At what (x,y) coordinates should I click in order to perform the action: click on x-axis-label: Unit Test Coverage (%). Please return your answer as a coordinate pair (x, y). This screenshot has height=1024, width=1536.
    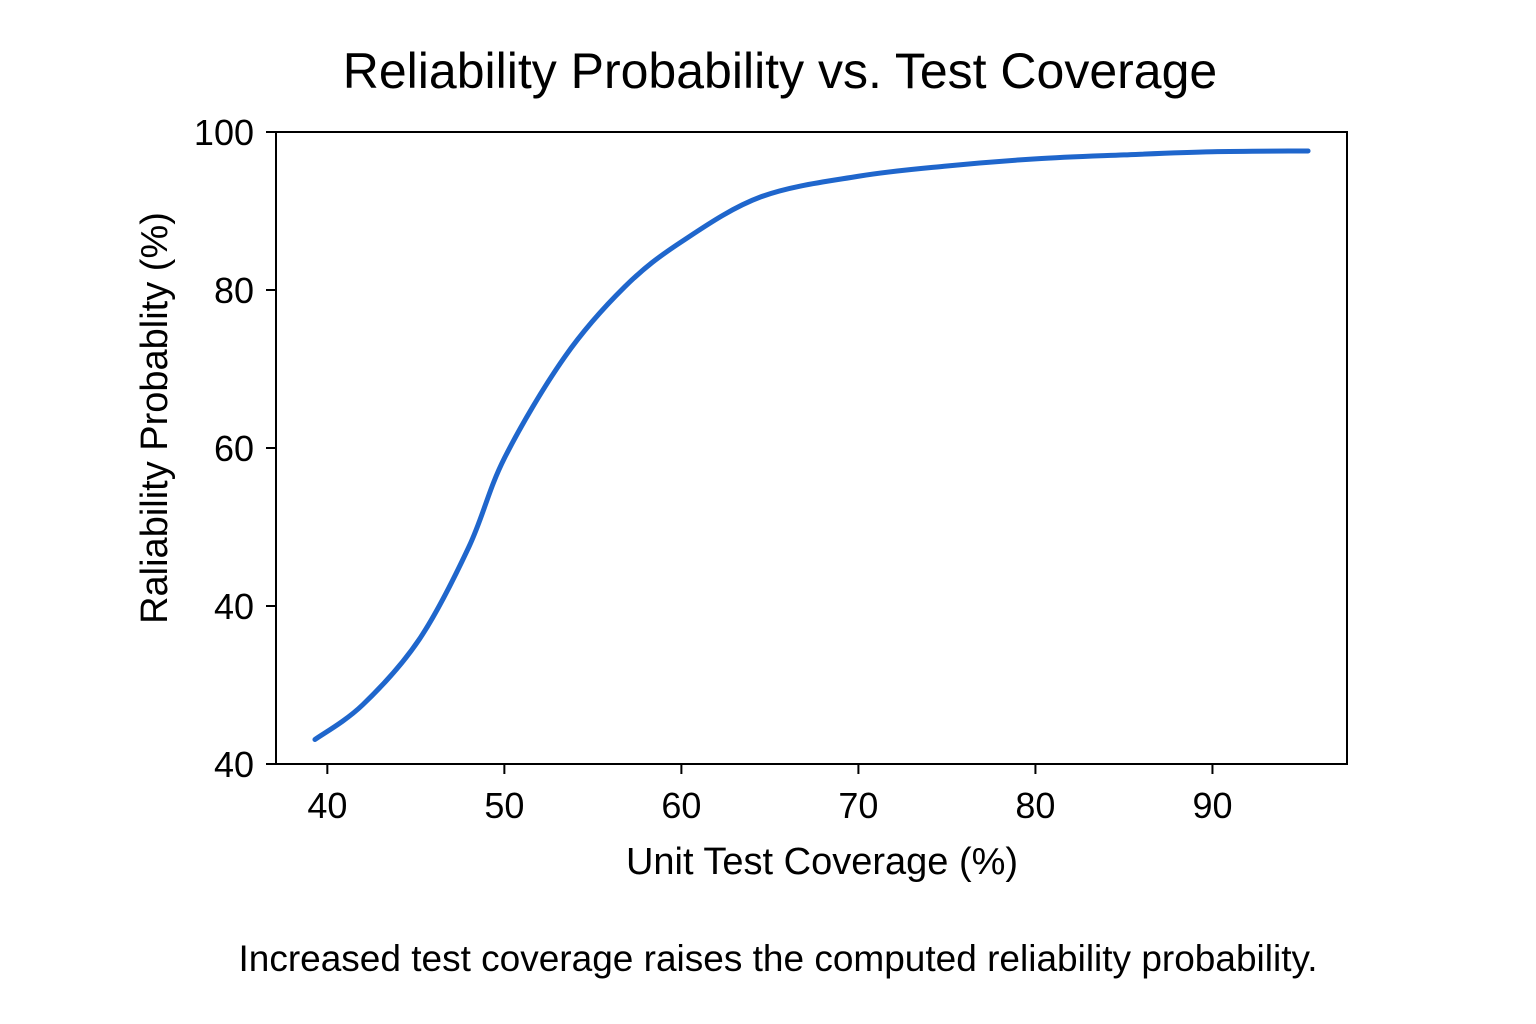
    Looking at the image, I should click on (822, 862).